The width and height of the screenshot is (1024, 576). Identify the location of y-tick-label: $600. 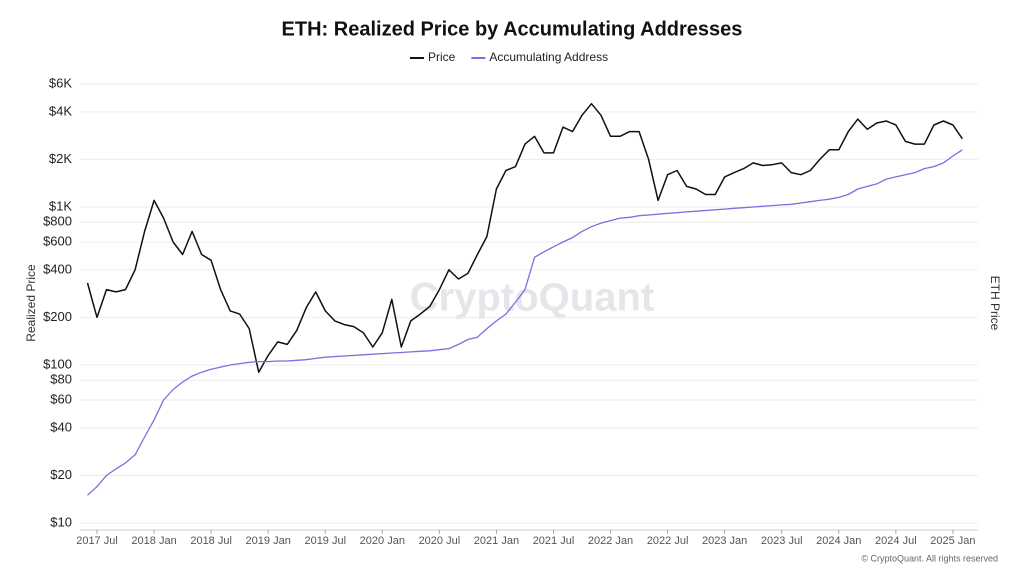
(57, 240).